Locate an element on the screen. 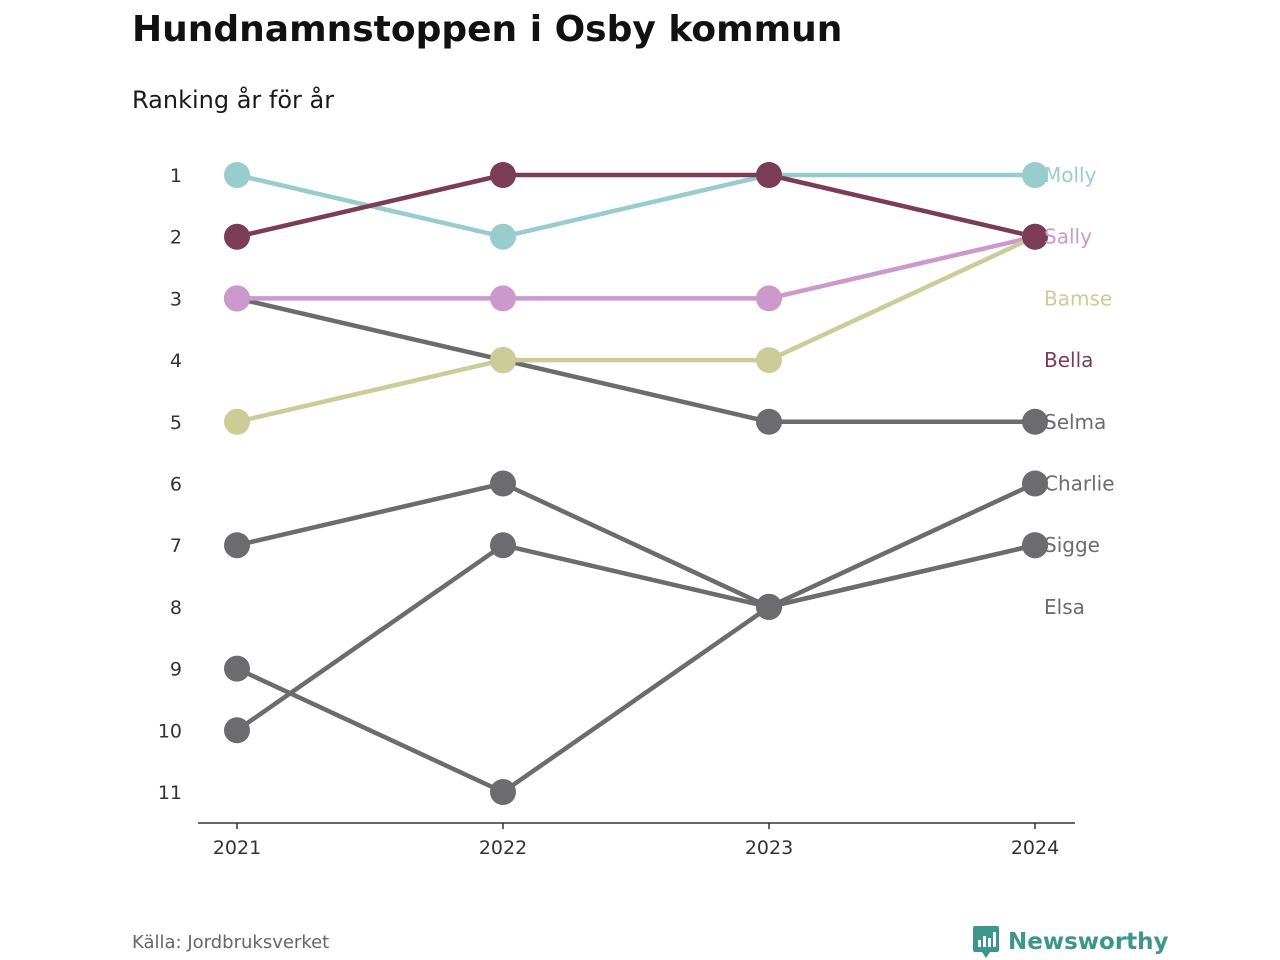  y-tick-label: 11 is located at coordinates (170, 793).